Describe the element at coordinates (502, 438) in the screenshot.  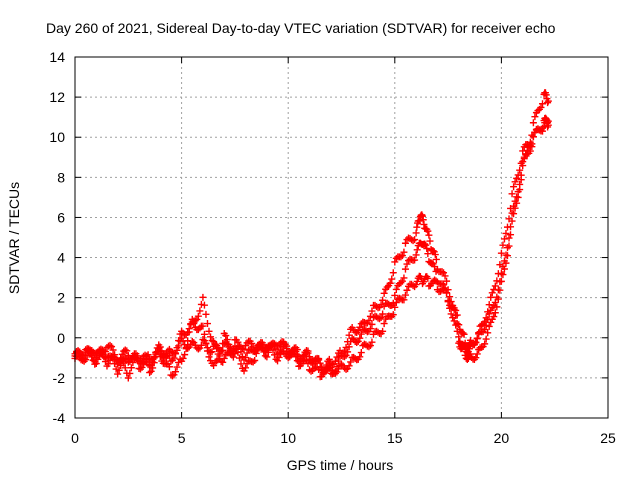
I see `x-tick-label: 20` at that location.